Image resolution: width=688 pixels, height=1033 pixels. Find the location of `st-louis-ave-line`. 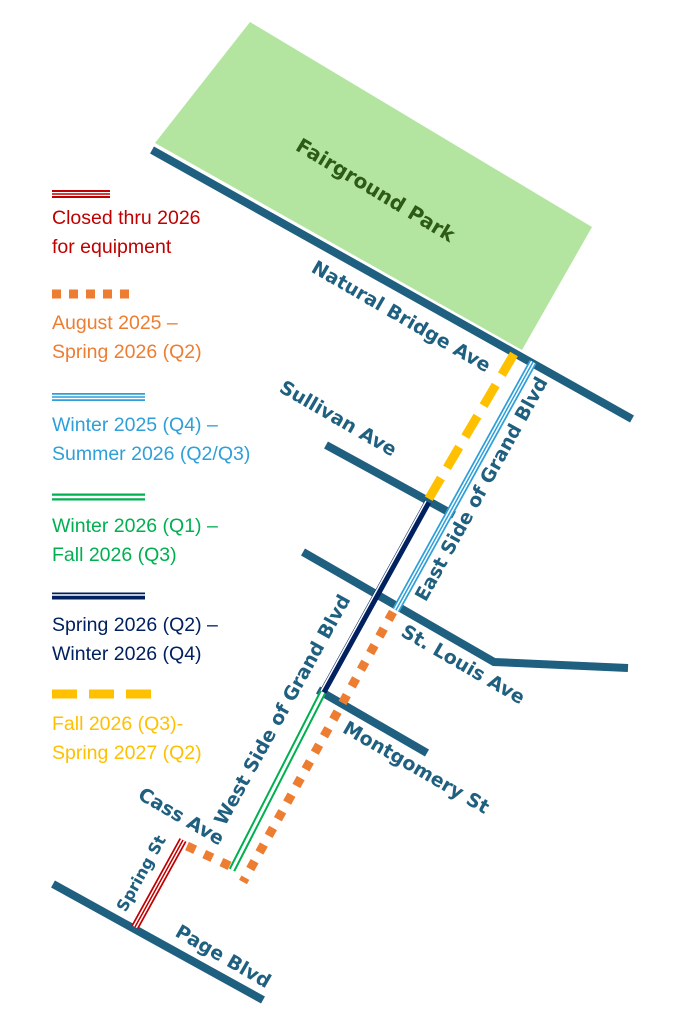

st-louis-ave-line is located at coordinates (465, 610).